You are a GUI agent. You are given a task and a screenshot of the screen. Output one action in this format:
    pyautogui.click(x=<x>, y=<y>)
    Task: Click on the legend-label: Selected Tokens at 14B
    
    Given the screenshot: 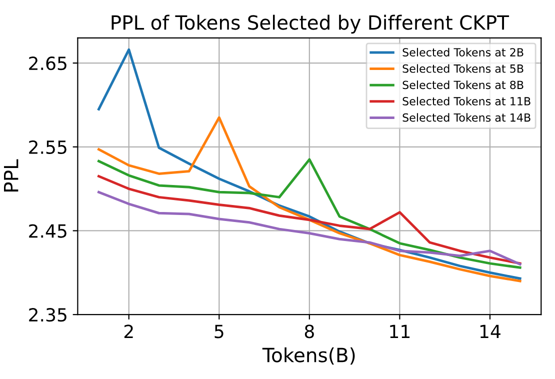 What is the action you would take?
    pyautogui.click(x=466, y=117)
    